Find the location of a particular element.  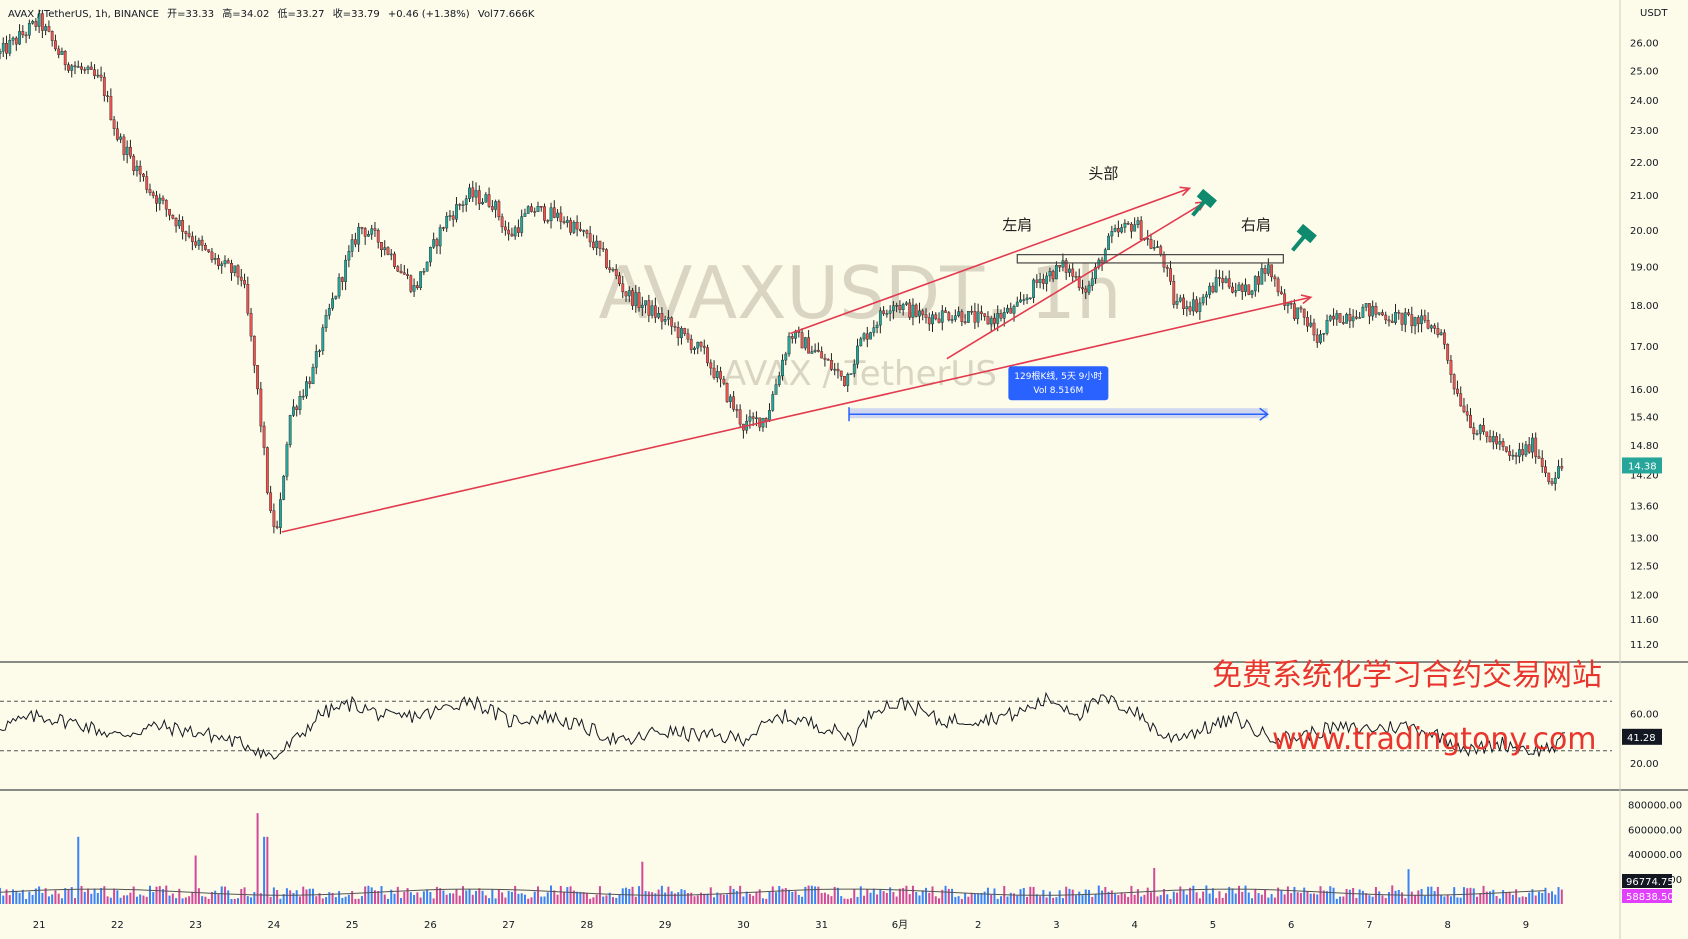

price-tick-label: 11.20 is located at coordinates (1644, 645).